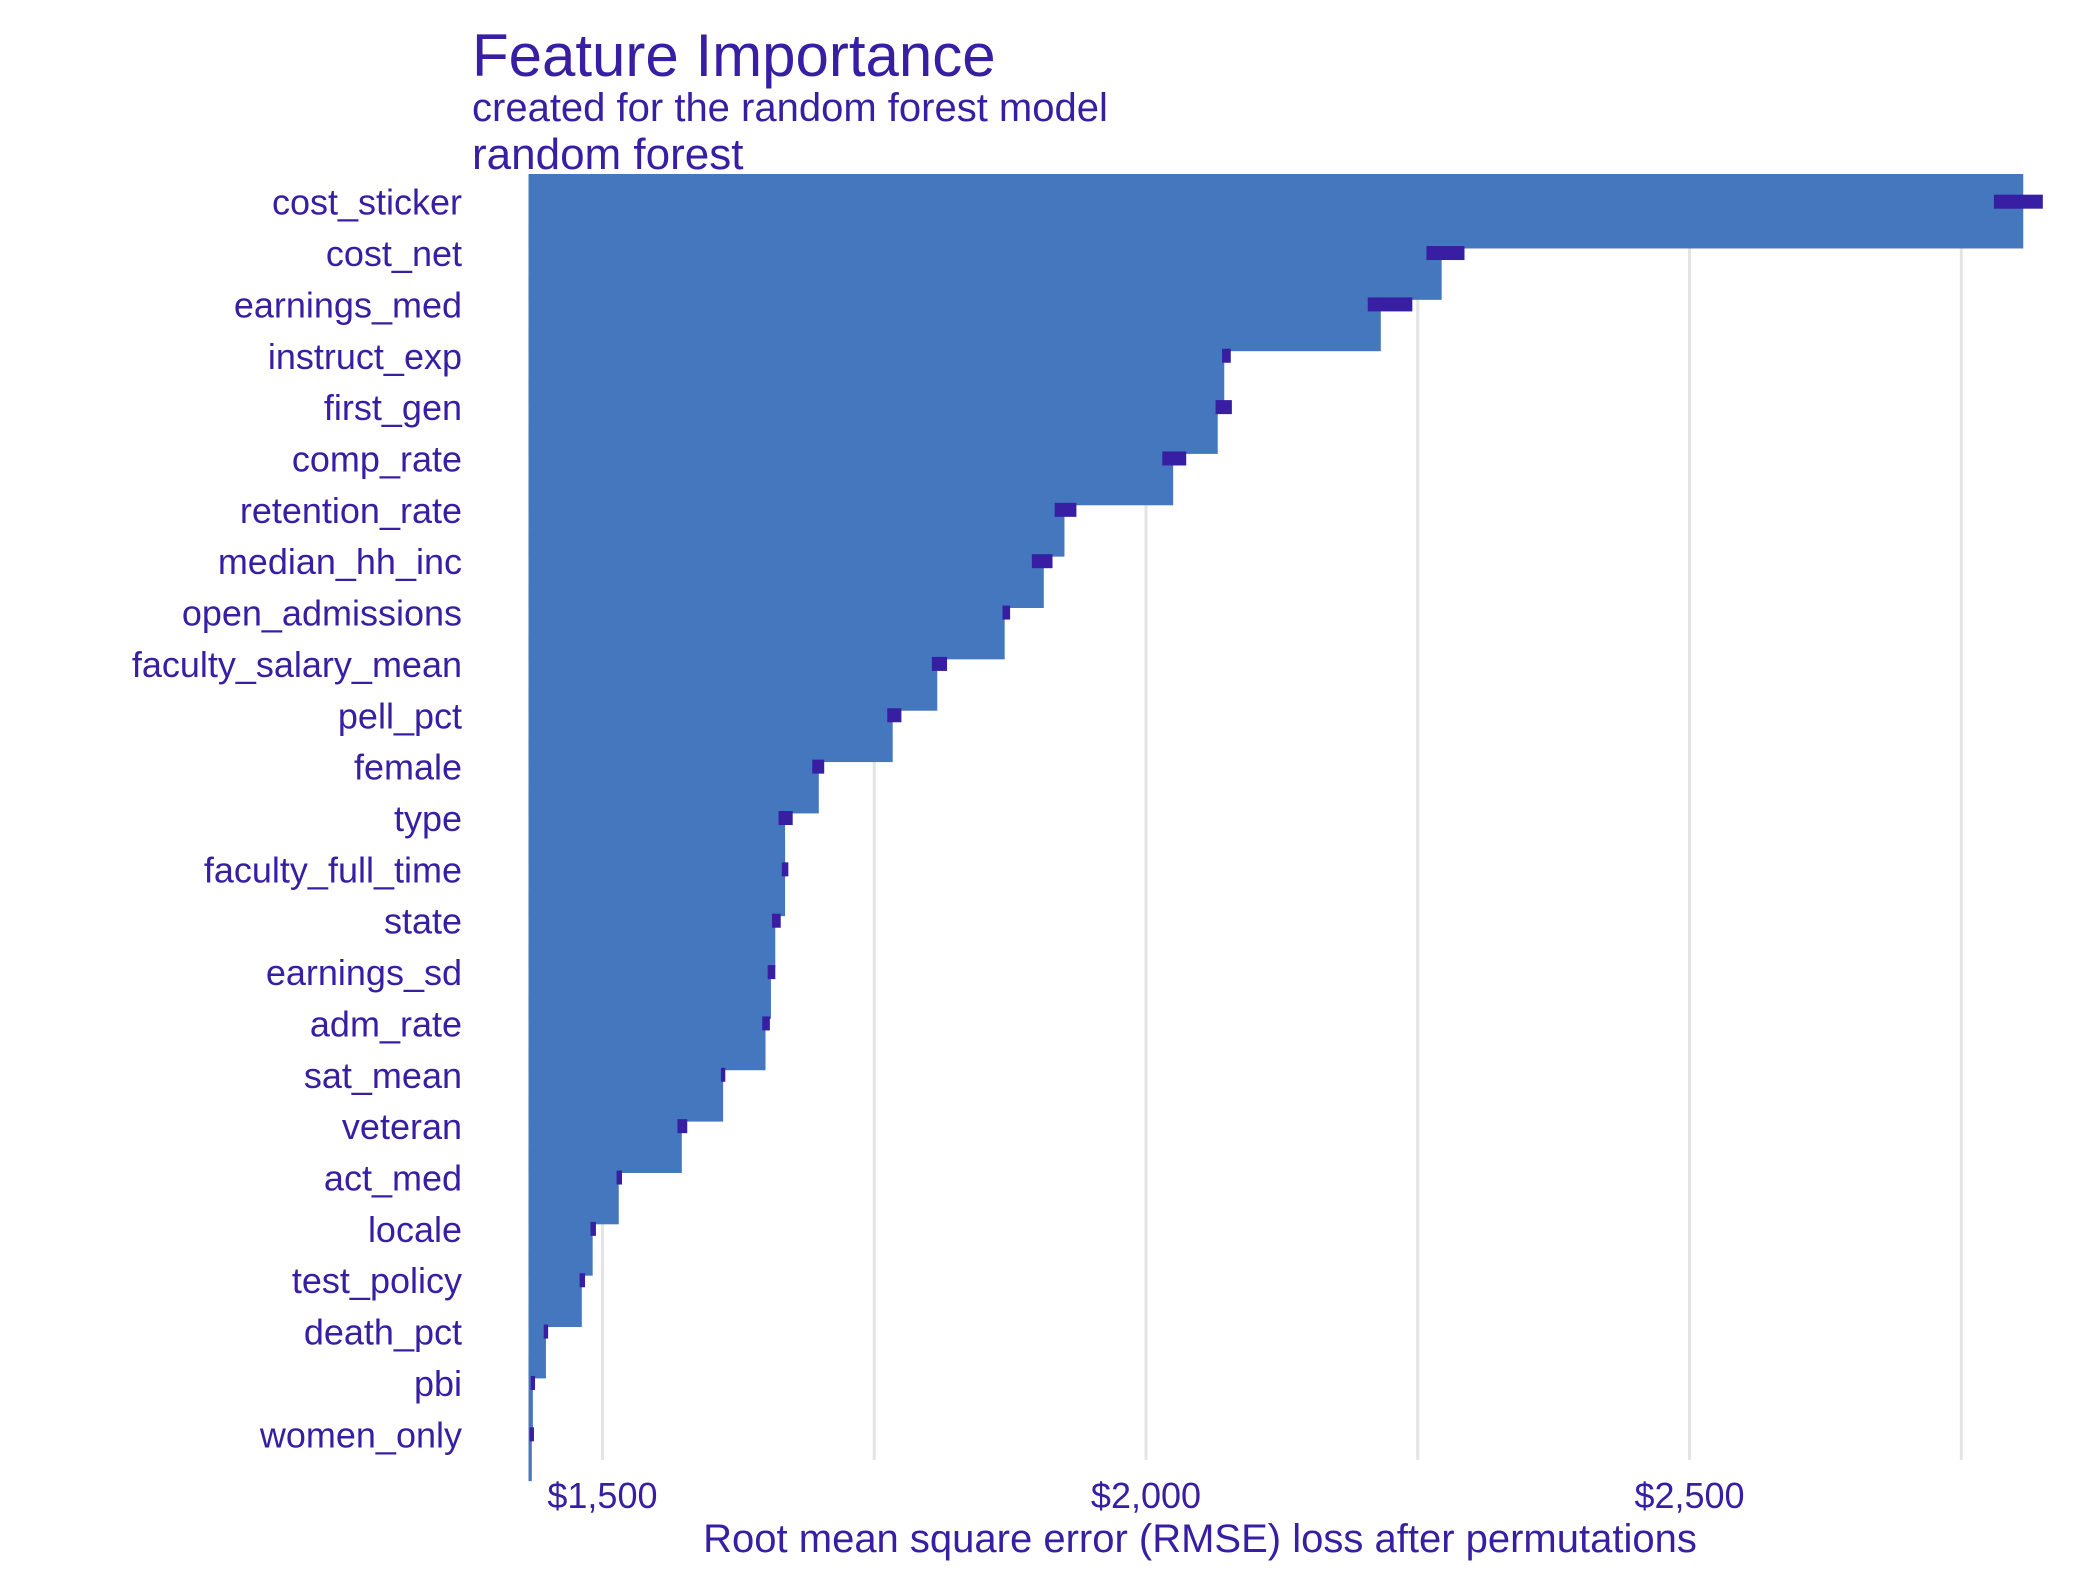  I want to click on category-label-earnings_sd: earnings_sd, so click(364, 972).